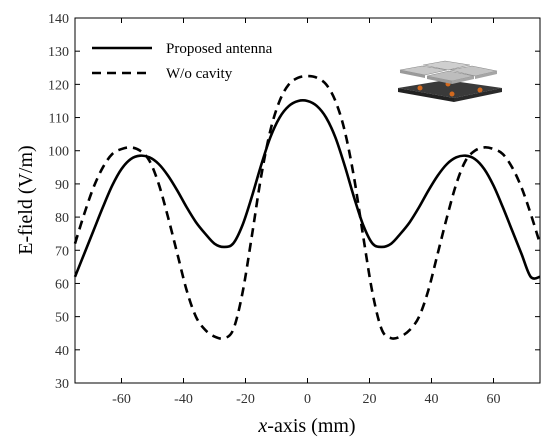 This screenshot has height=445, width=550. What do you see at coordinates (121, 399) in the screenshot?
I see `x-tick-label: -60` at bounding box center [121, 399].